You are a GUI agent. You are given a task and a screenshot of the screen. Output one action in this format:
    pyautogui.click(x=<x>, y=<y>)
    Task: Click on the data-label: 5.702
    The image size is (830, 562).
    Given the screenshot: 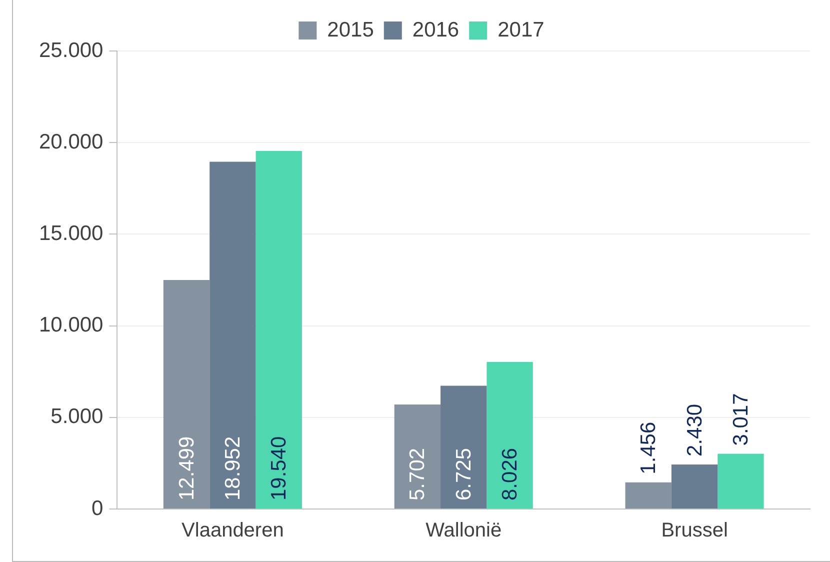 What is the action you would take?
    pyautogui.click(x=418, y=474)
    